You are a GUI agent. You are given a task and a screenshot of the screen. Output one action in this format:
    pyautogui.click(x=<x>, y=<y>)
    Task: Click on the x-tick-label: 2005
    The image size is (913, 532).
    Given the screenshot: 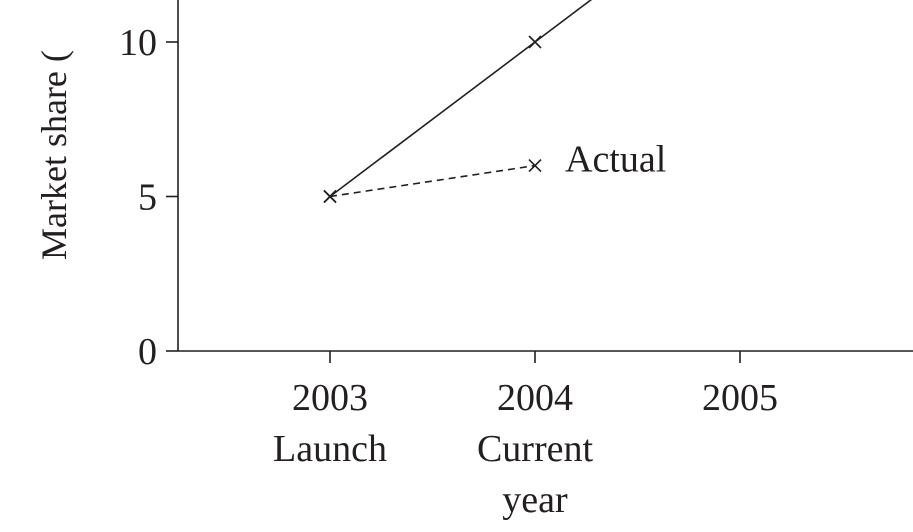 What is the action you would take?
    pyautogui.click(x=740, y=398)
    